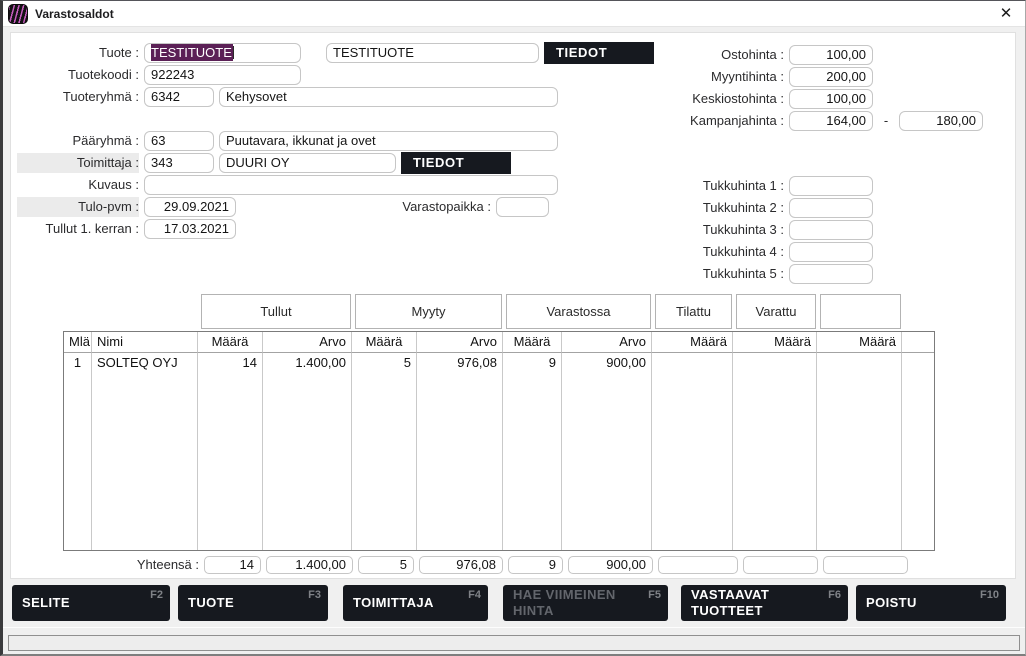 The height and width of the screenshot is (656, 1026). I want to click on total-myyty-maara: 5, so click(386, 565).